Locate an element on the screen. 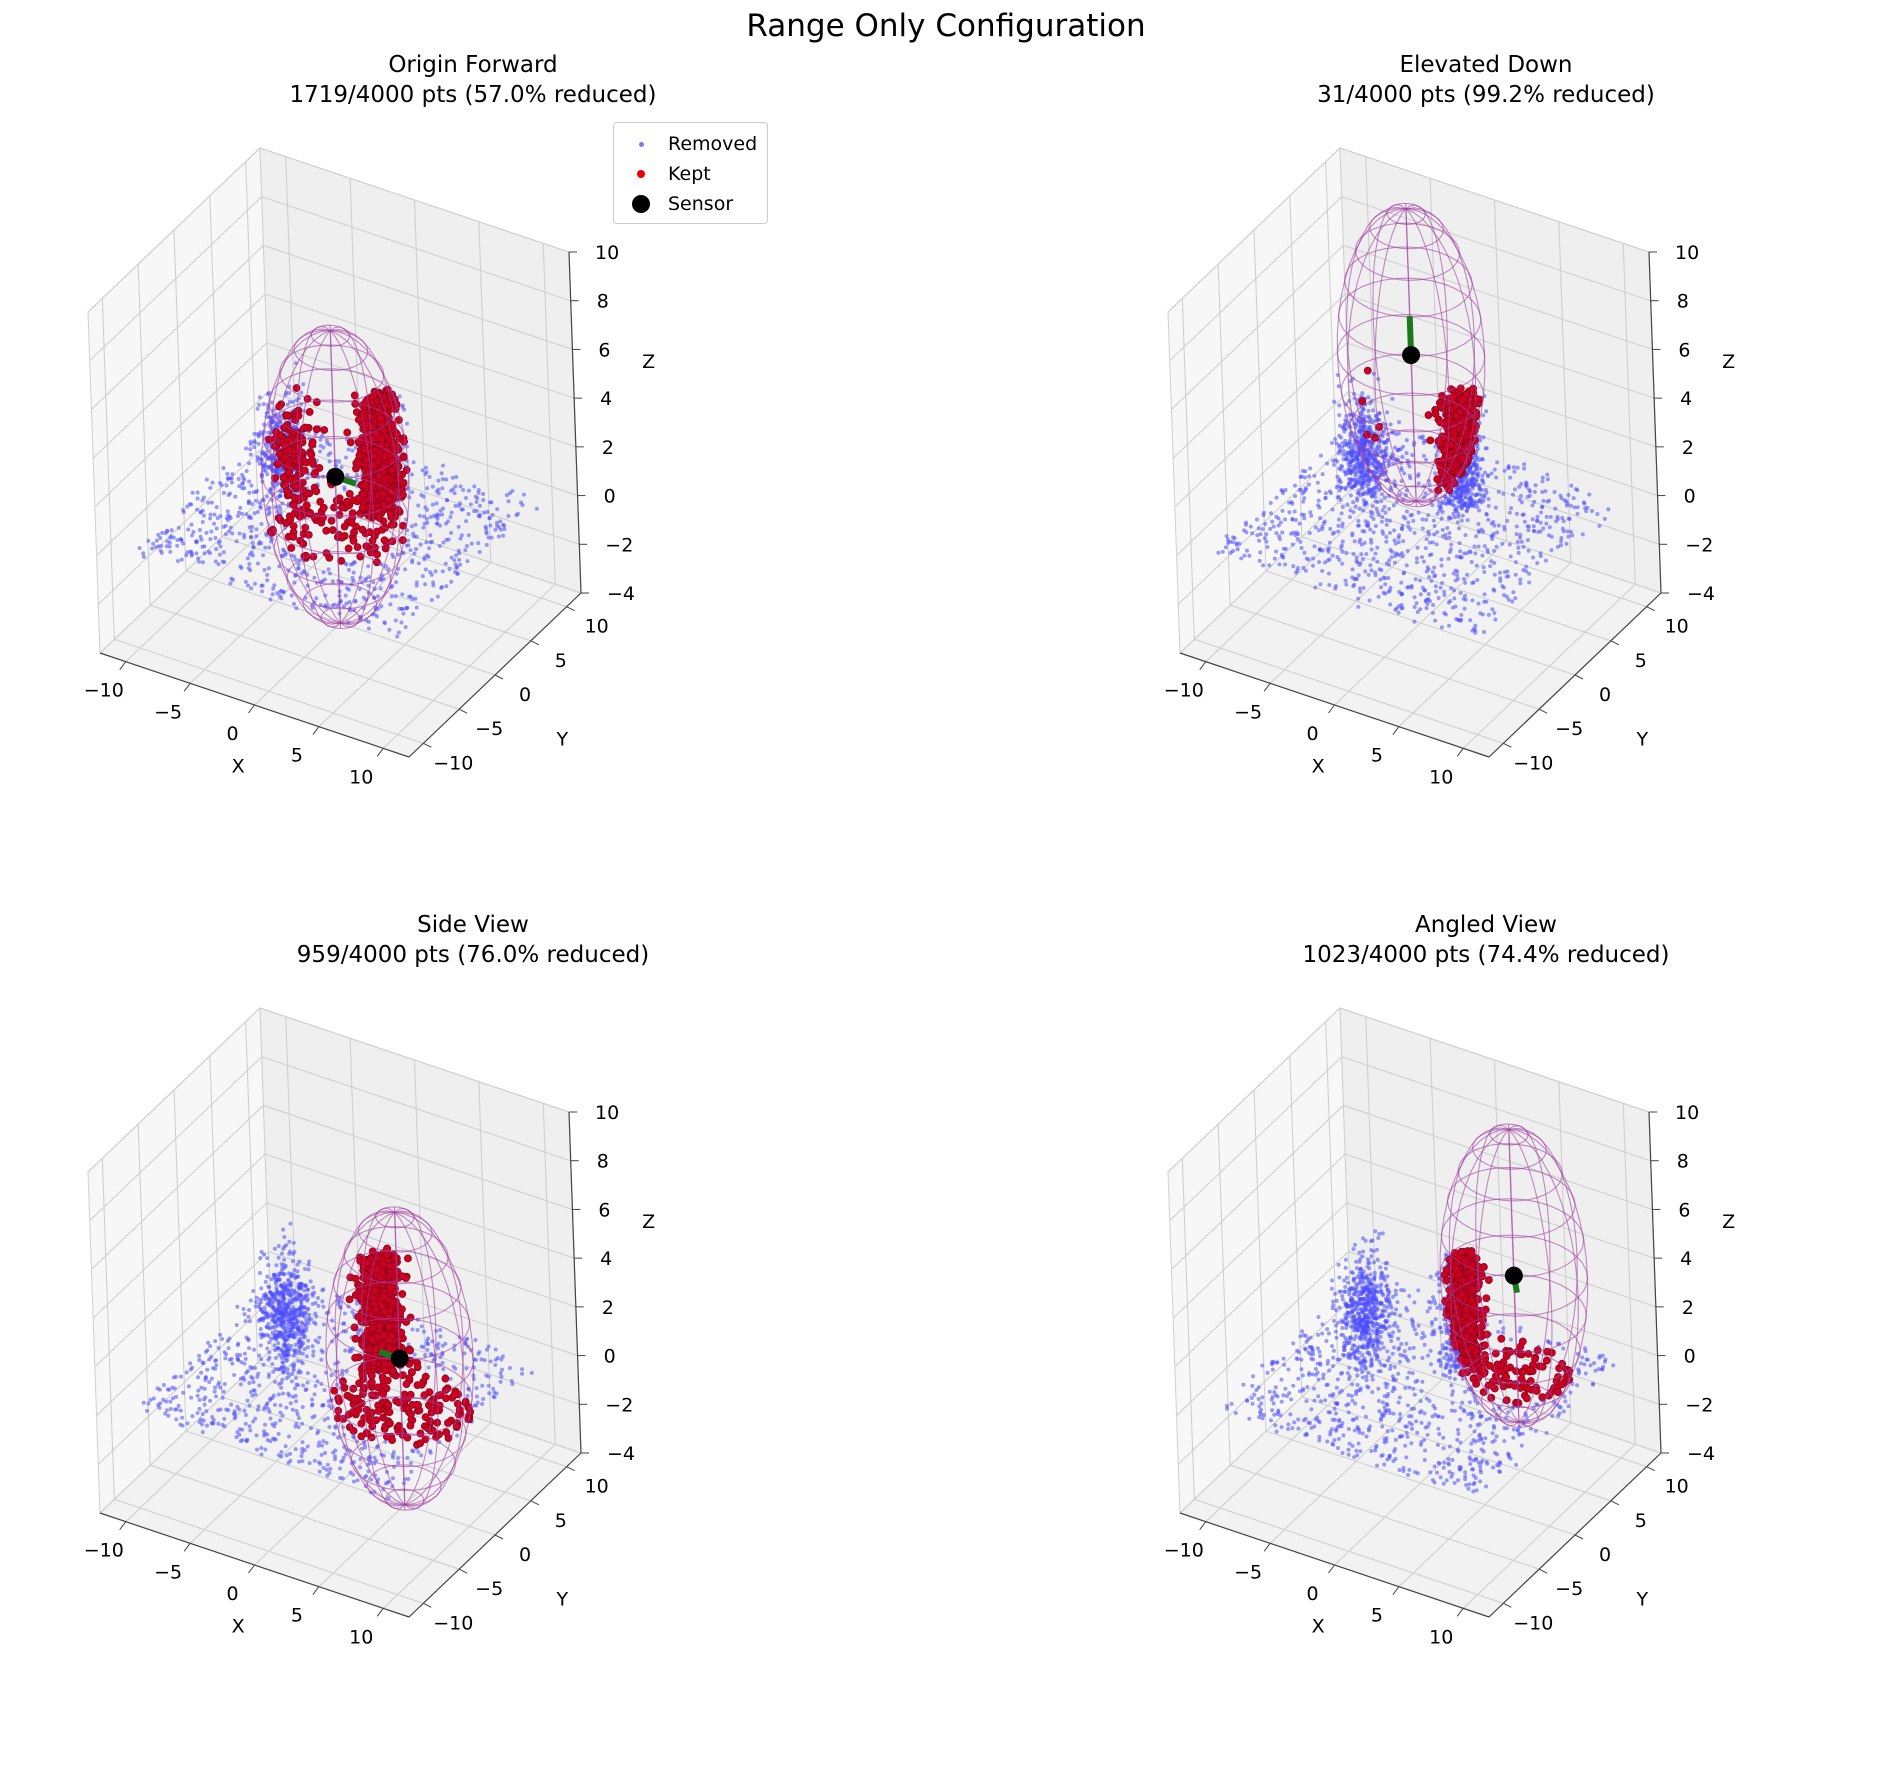  z-tick-label: −2 is located at coordinates (1699, 545).